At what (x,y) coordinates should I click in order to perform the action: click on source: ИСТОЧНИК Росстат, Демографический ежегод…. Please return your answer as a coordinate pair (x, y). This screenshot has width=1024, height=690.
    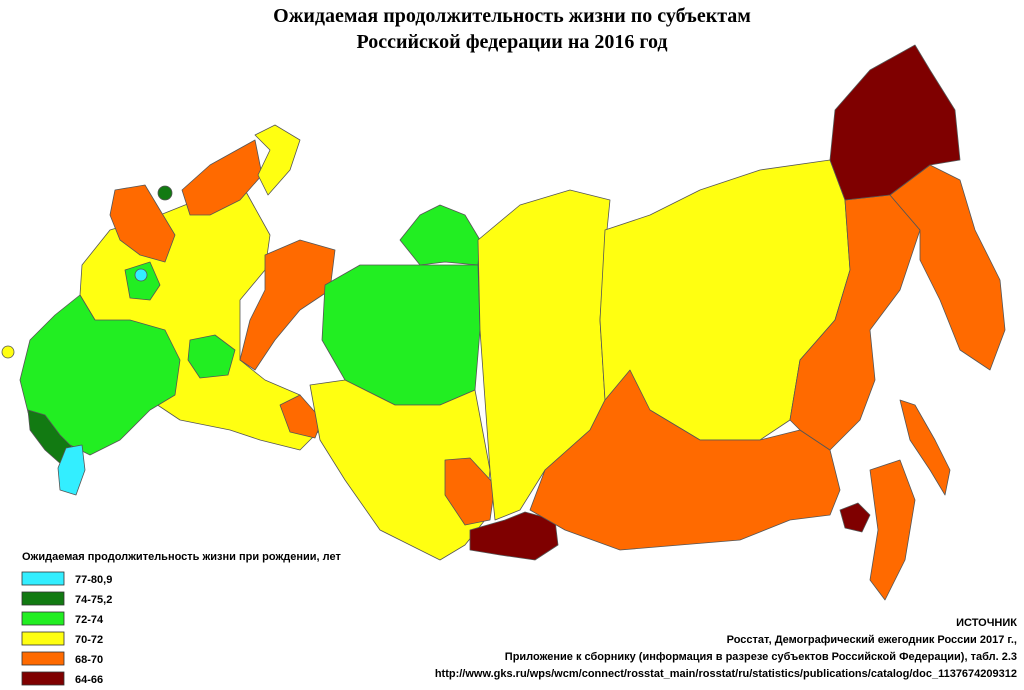
    Looking at the image, I should click on (726, 648).